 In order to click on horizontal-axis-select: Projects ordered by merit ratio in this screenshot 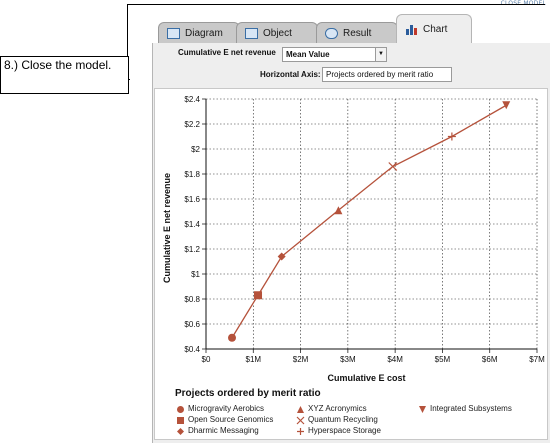, I will do `click(387, 74)`.